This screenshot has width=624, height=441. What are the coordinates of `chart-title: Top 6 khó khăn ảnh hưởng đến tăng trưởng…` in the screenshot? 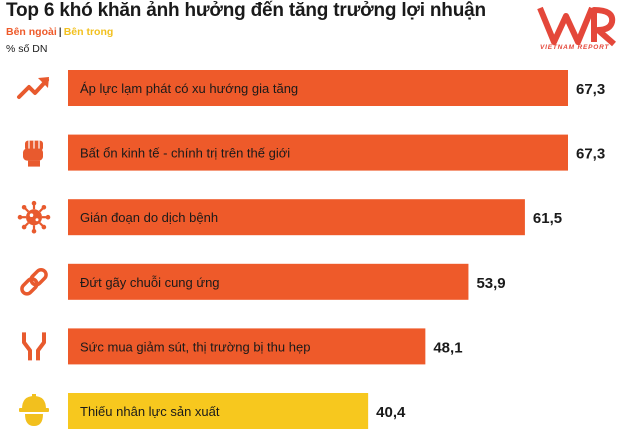 It's located at (246, 10).